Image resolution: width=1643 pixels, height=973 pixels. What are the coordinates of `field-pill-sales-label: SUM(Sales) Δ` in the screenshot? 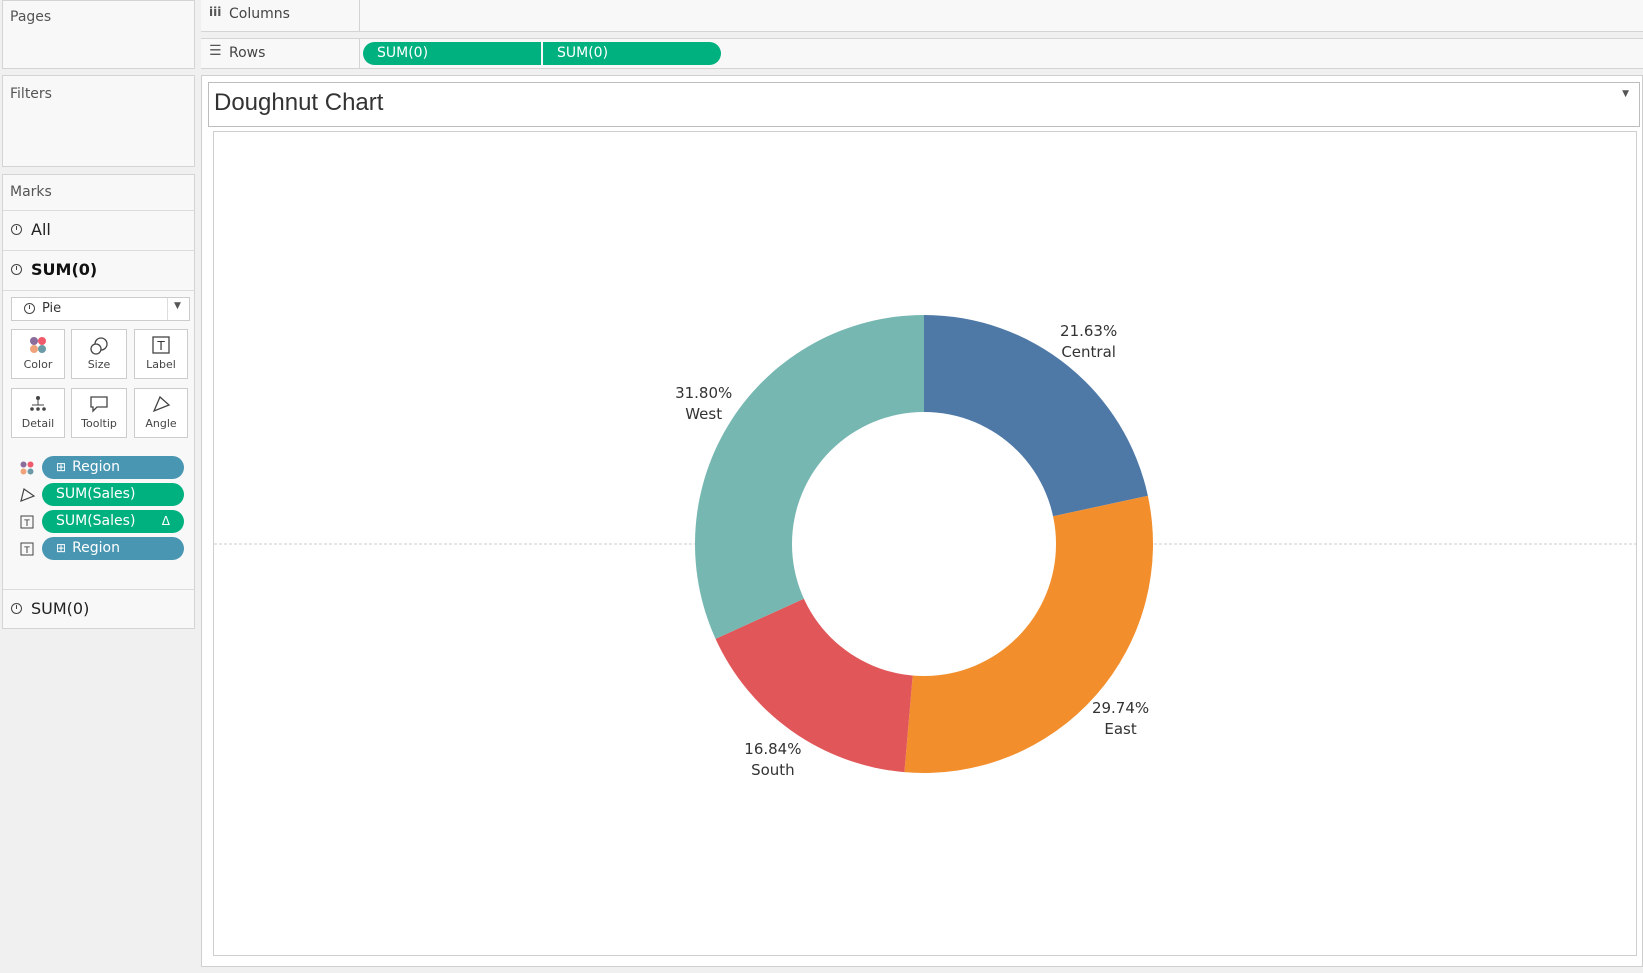 It's located at (113, 521).